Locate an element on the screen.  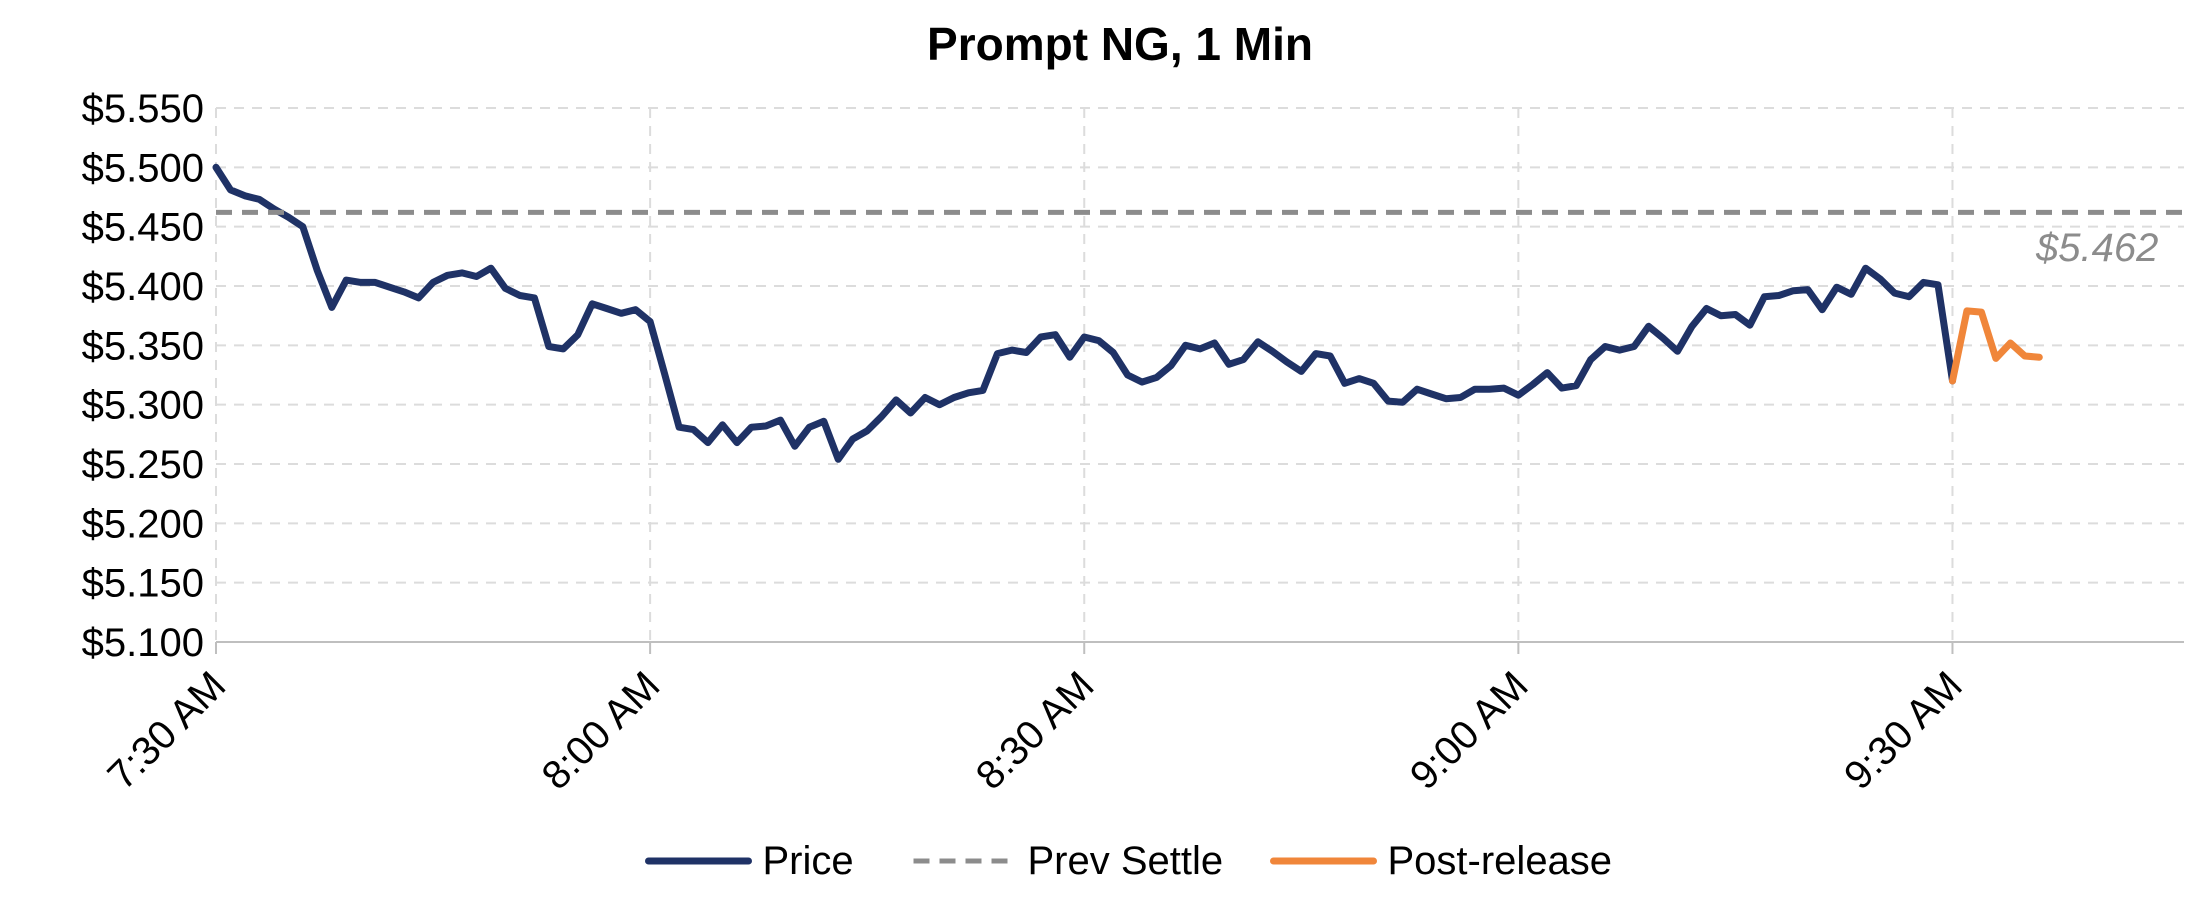
annotations: $5.462 is located at coordinates (2096, 248).